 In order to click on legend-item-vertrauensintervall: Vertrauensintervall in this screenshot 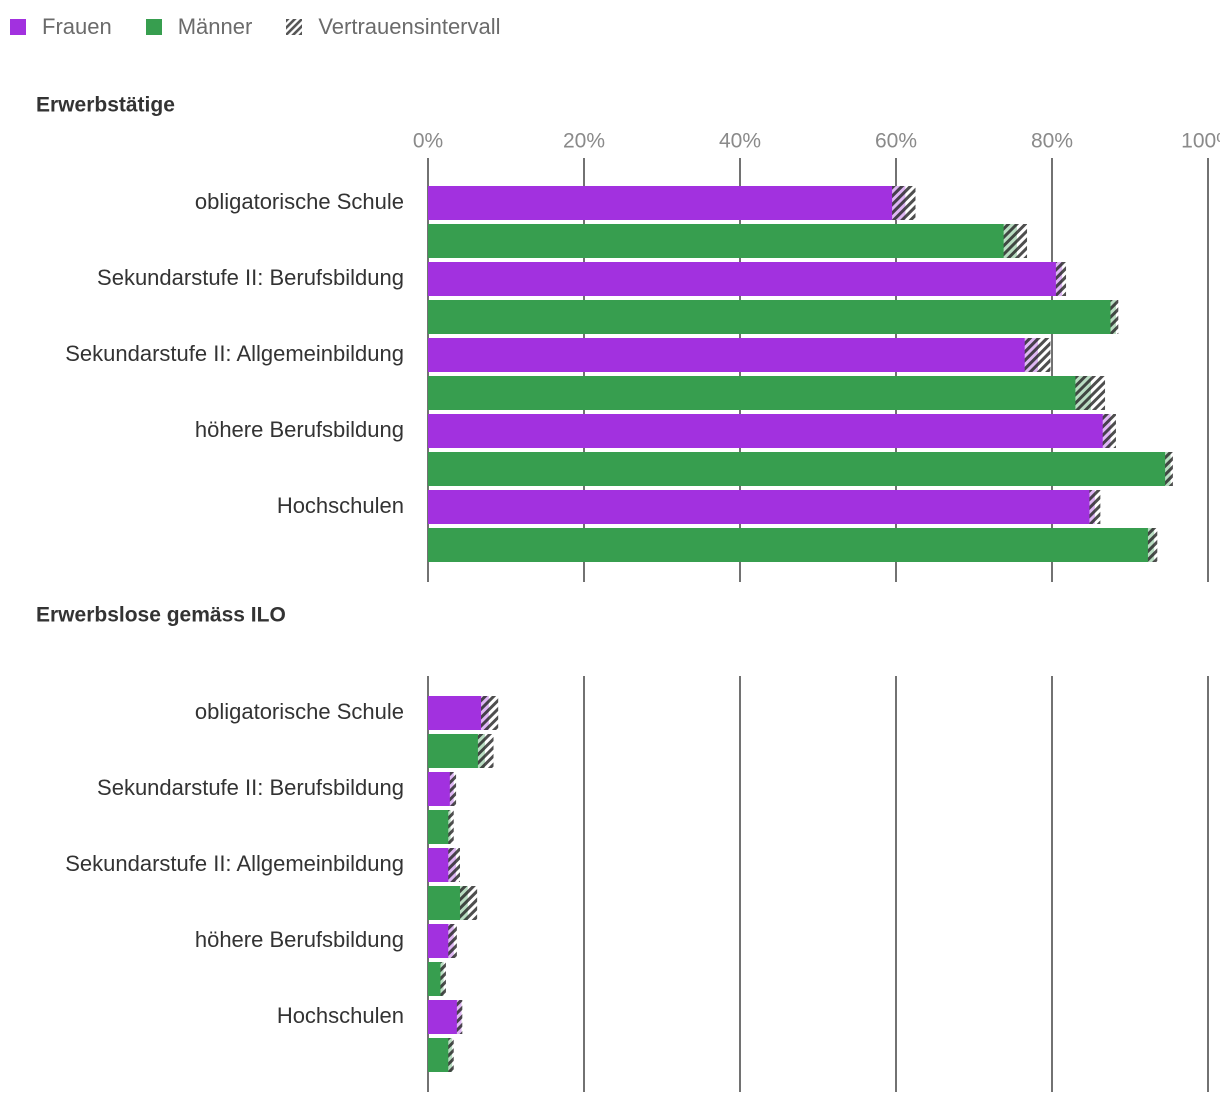, I will do `click(393, 27)`.